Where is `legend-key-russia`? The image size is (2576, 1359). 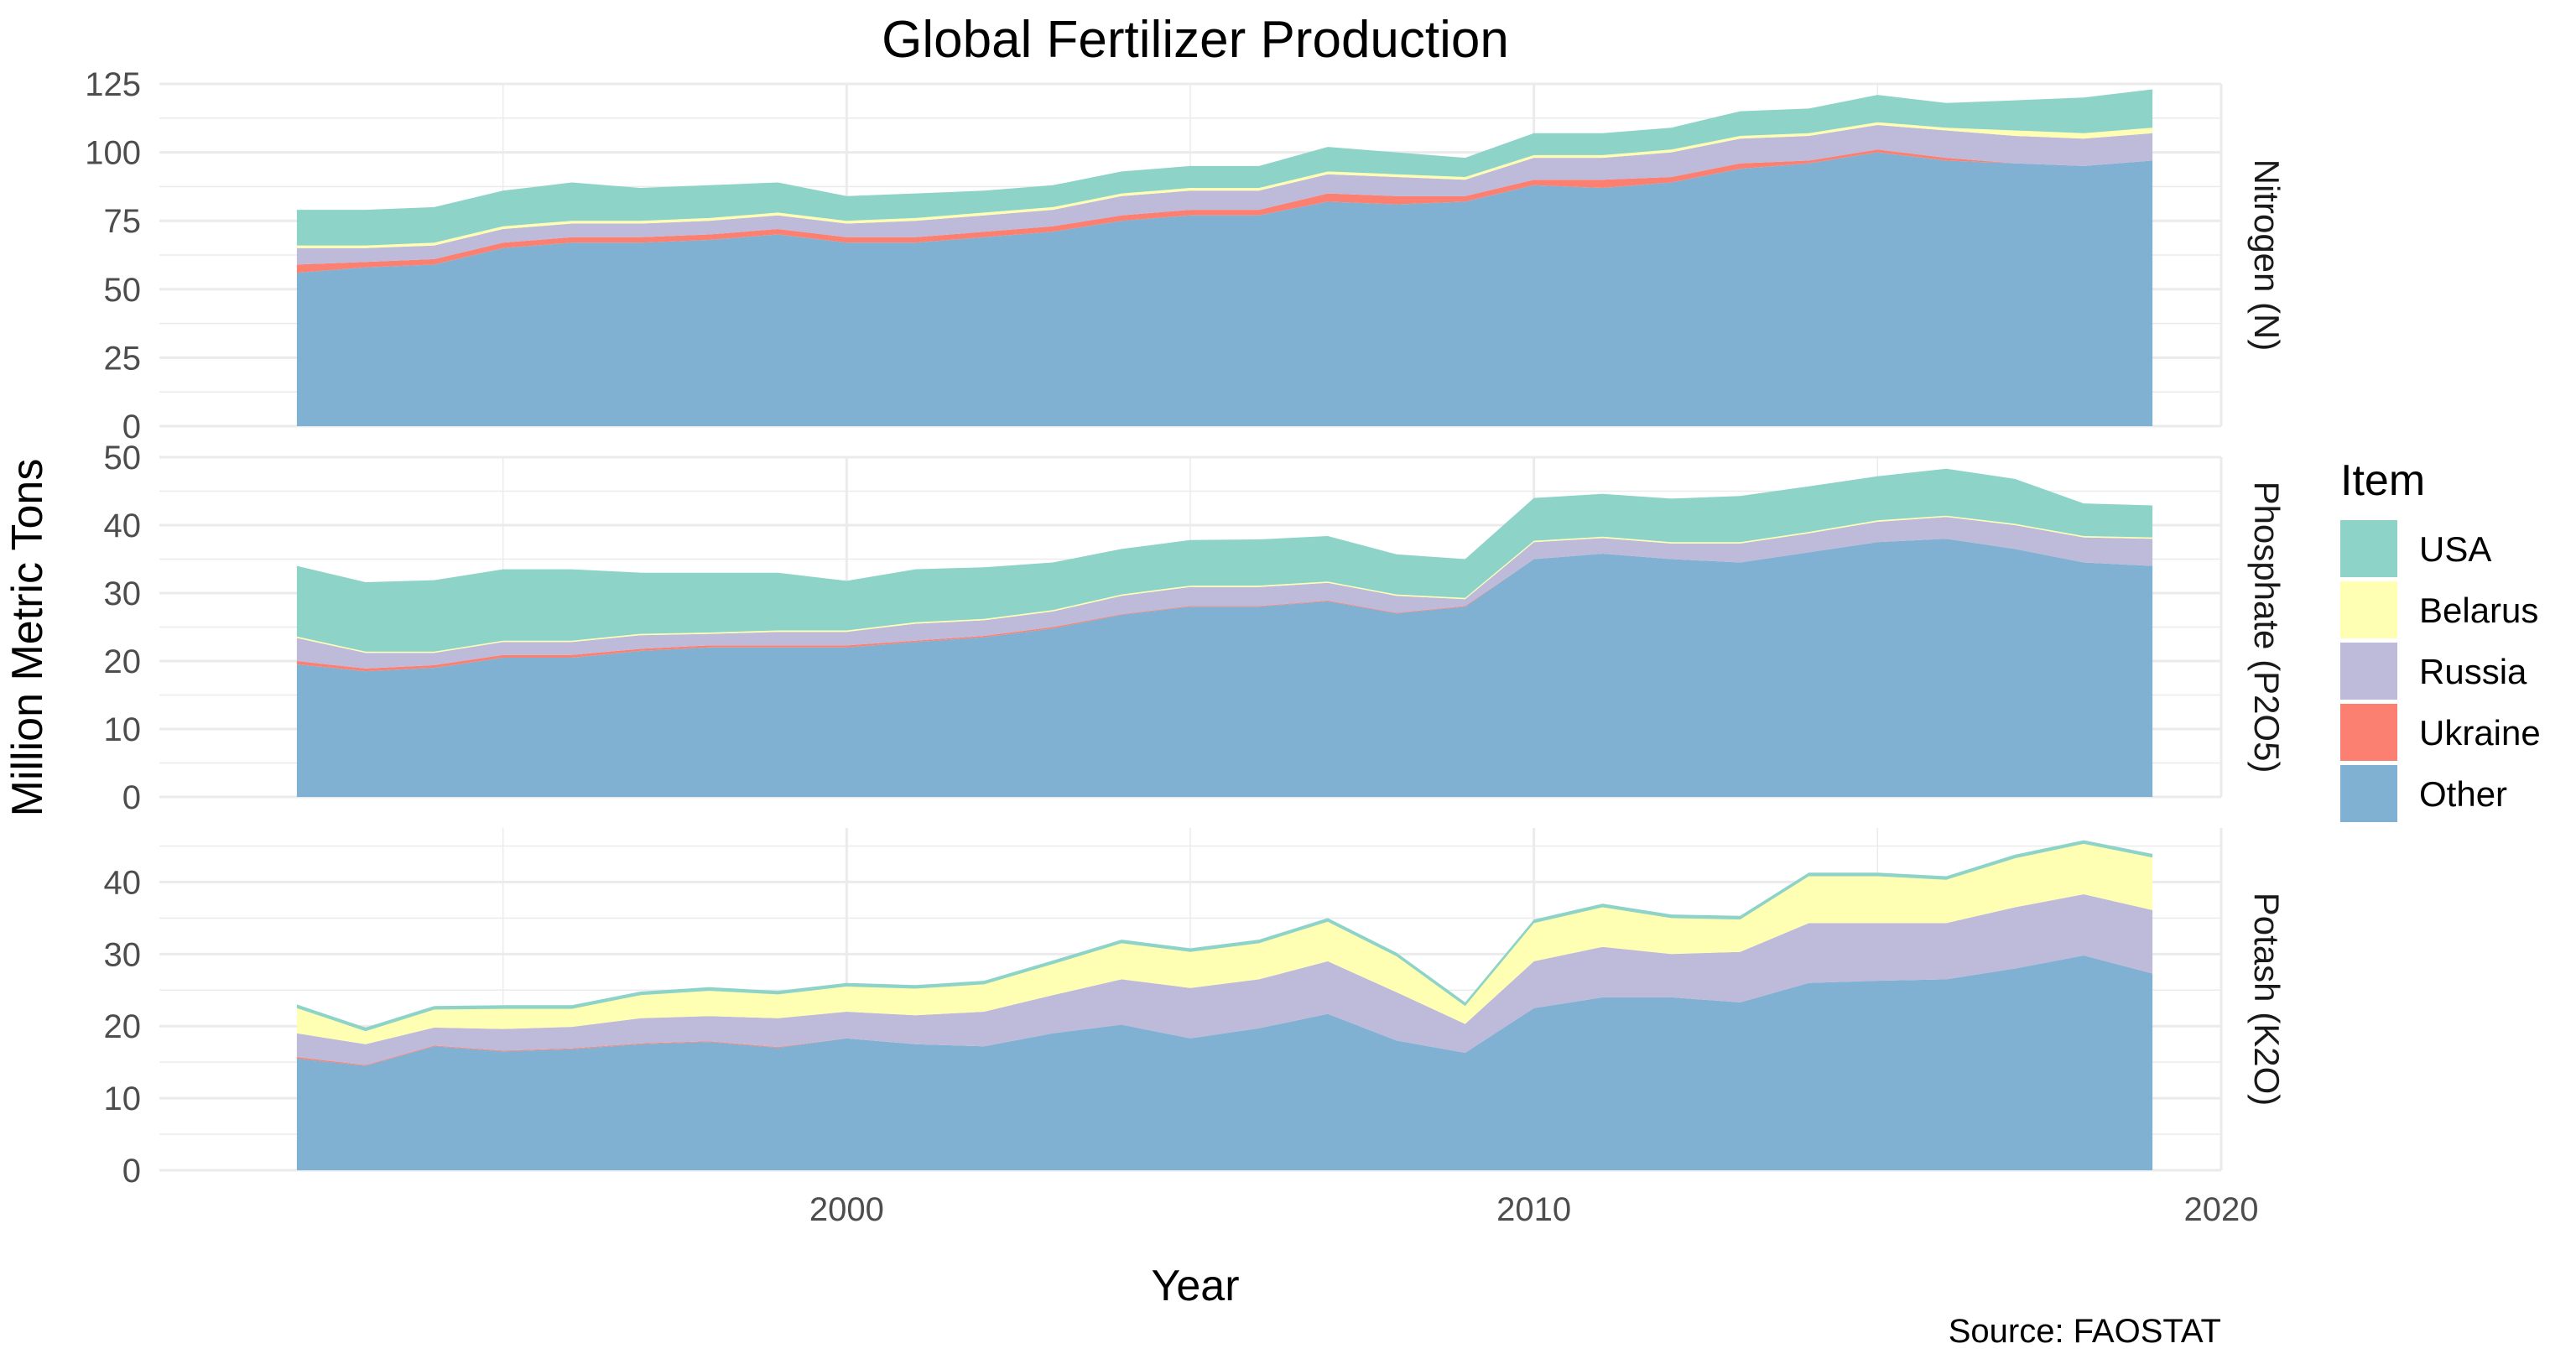 legend-key-russia is located at coordinates (2368, 671).